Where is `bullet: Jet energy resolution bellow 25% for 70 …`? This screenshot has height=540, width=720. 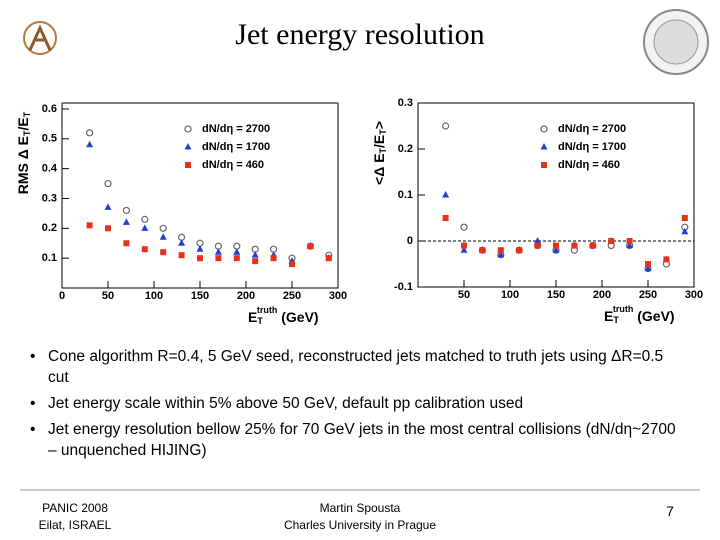 bullet: Jet energy resolution bellow 25% for 70 … is located at coordinates (353, 440).